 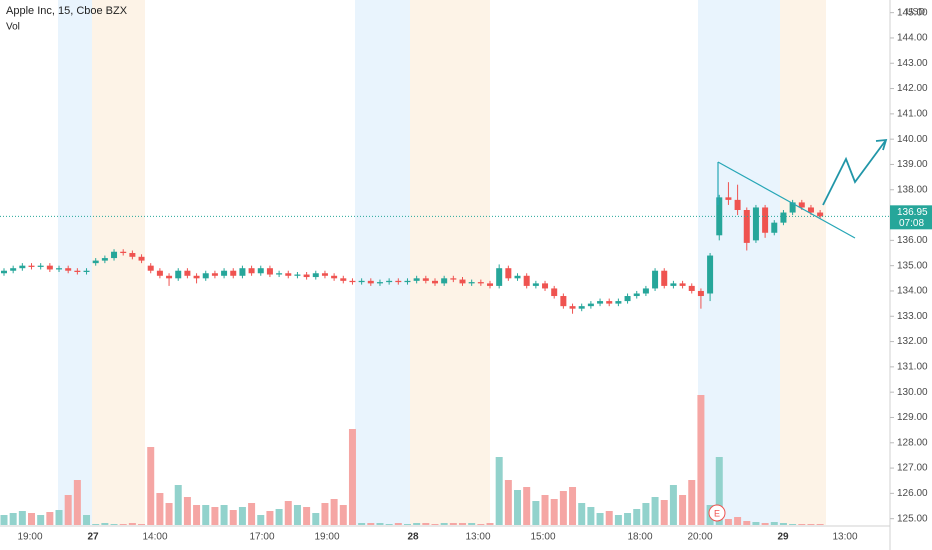 What do you see at coordinates (912, 392) in the screenshot?
I see `y-tick-label: 130.00` at bounding box center [912, 392].